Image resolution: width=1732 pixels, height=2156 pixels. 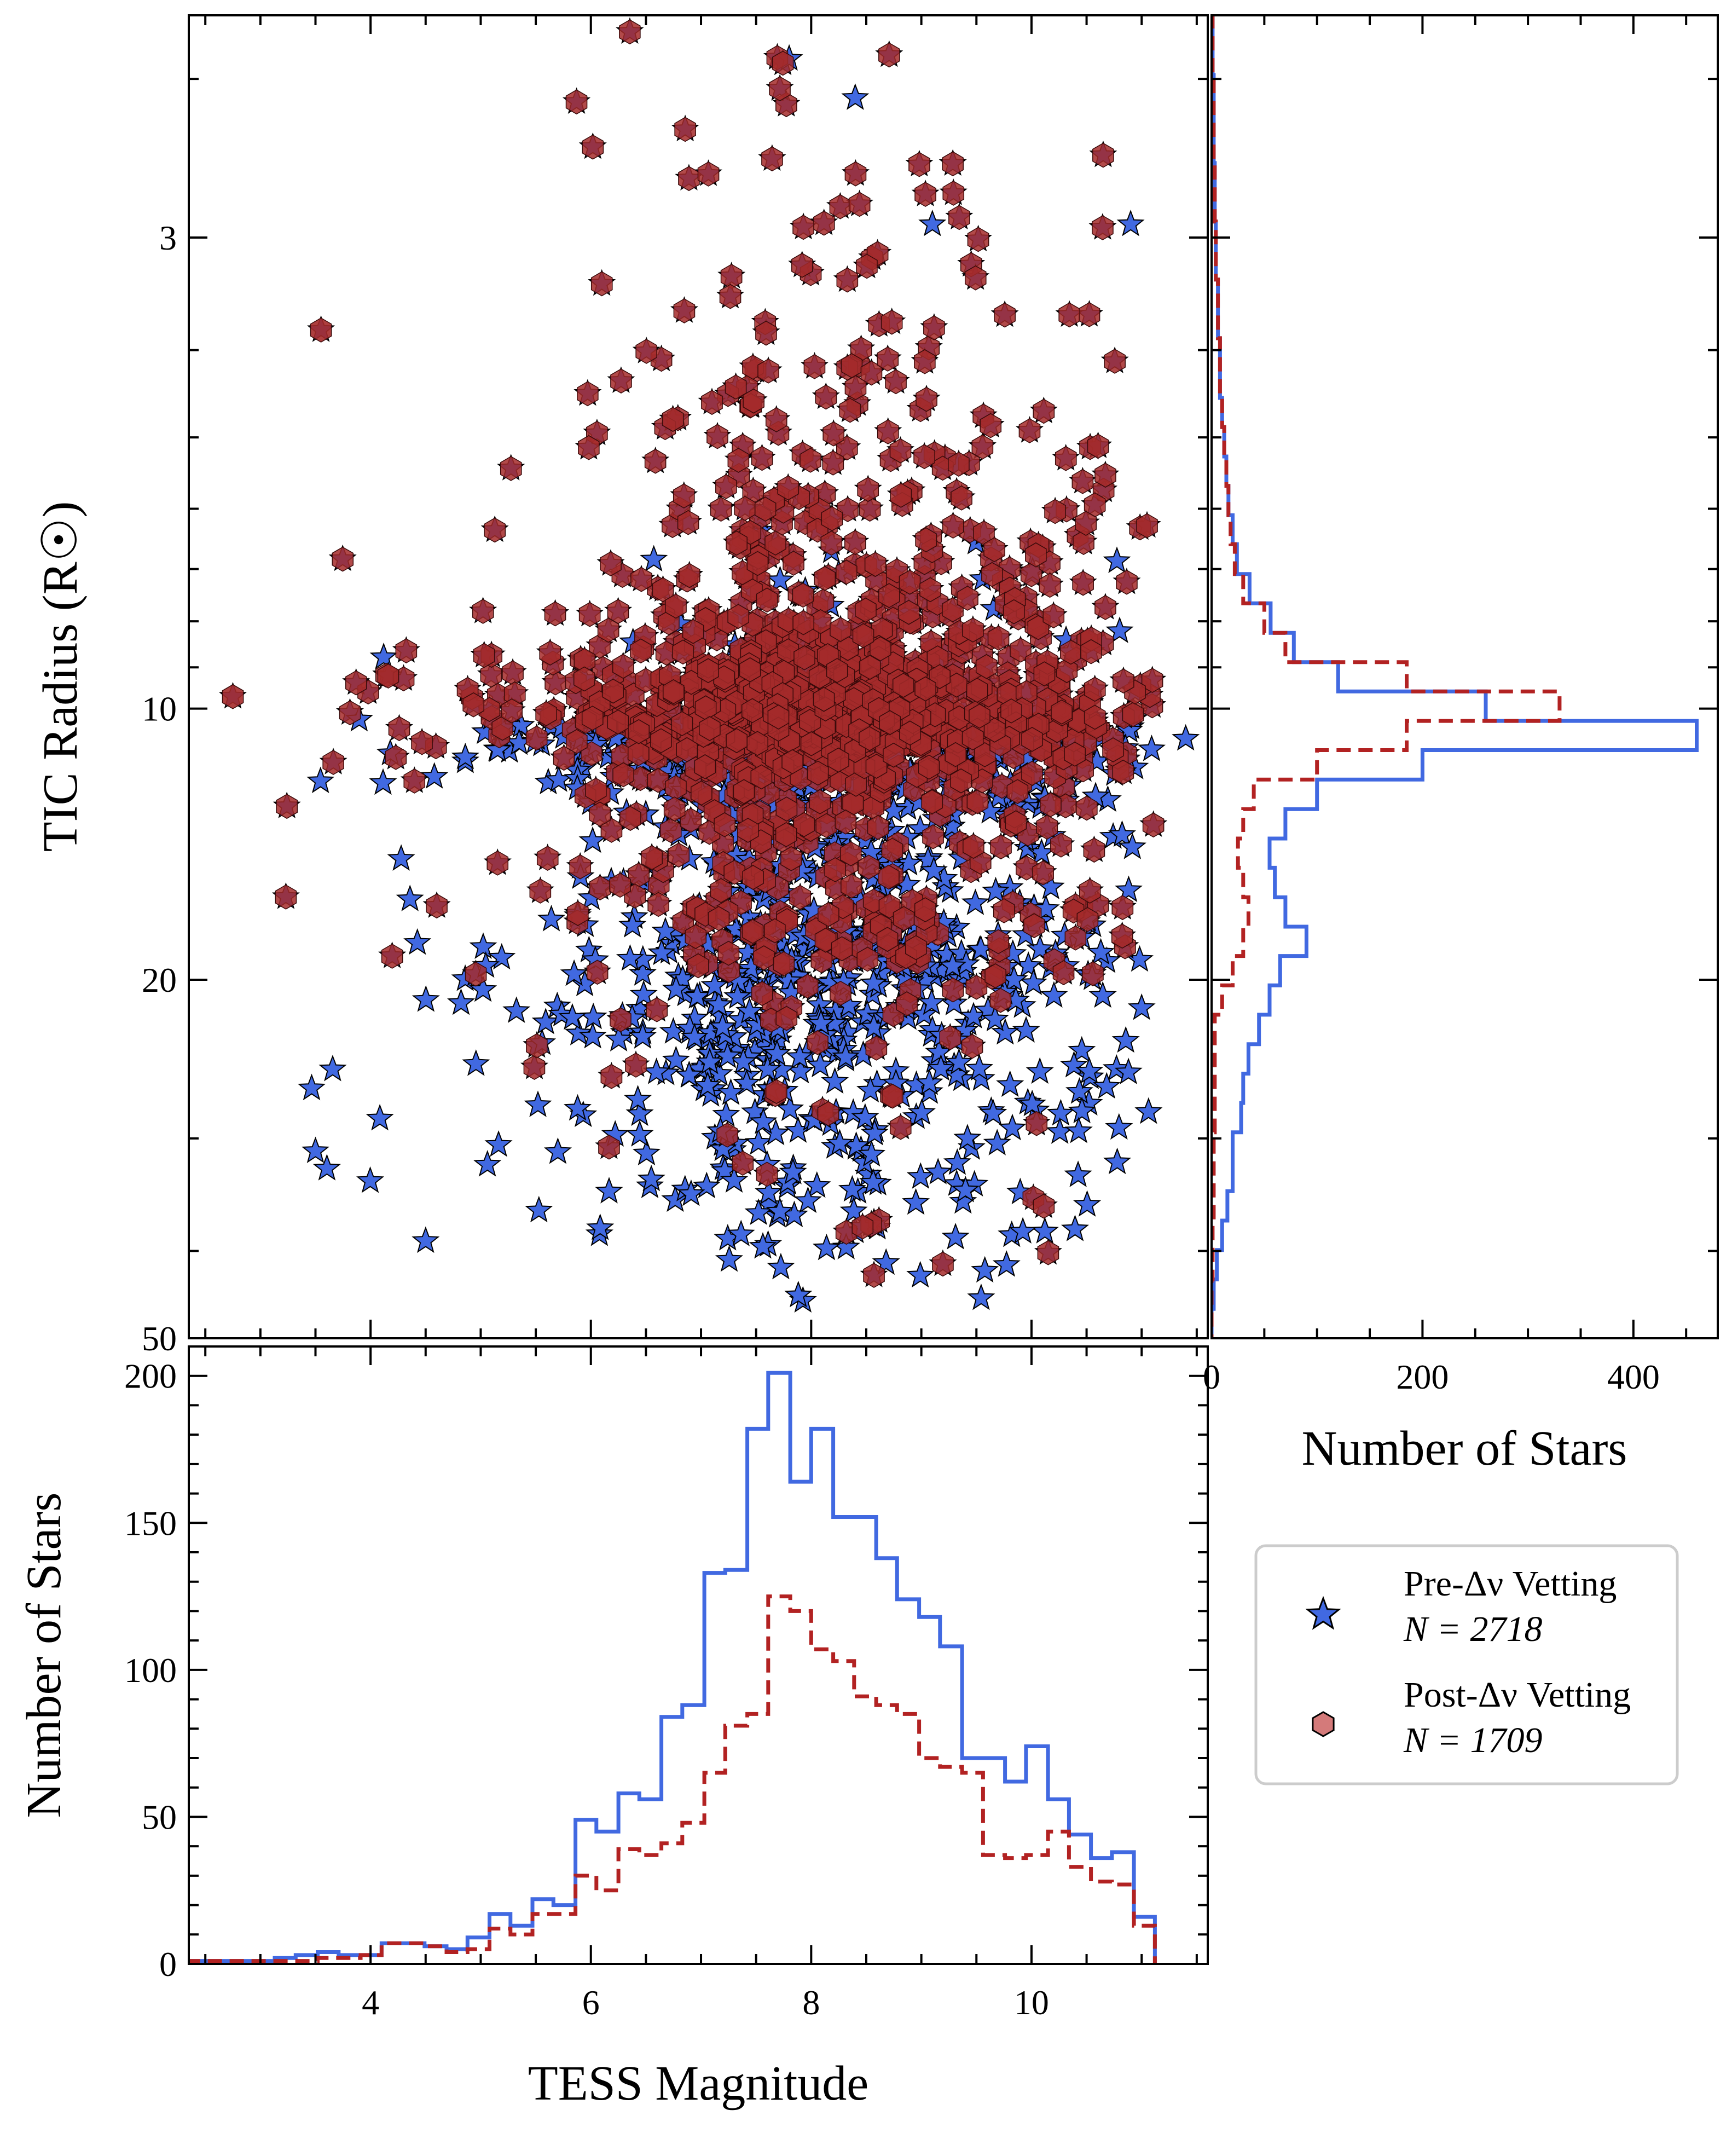 What do you see at coordinates (159, 709) in the screenshot?
I see `scatter-y-tick-label: 10` at bounding box center [159, 709].